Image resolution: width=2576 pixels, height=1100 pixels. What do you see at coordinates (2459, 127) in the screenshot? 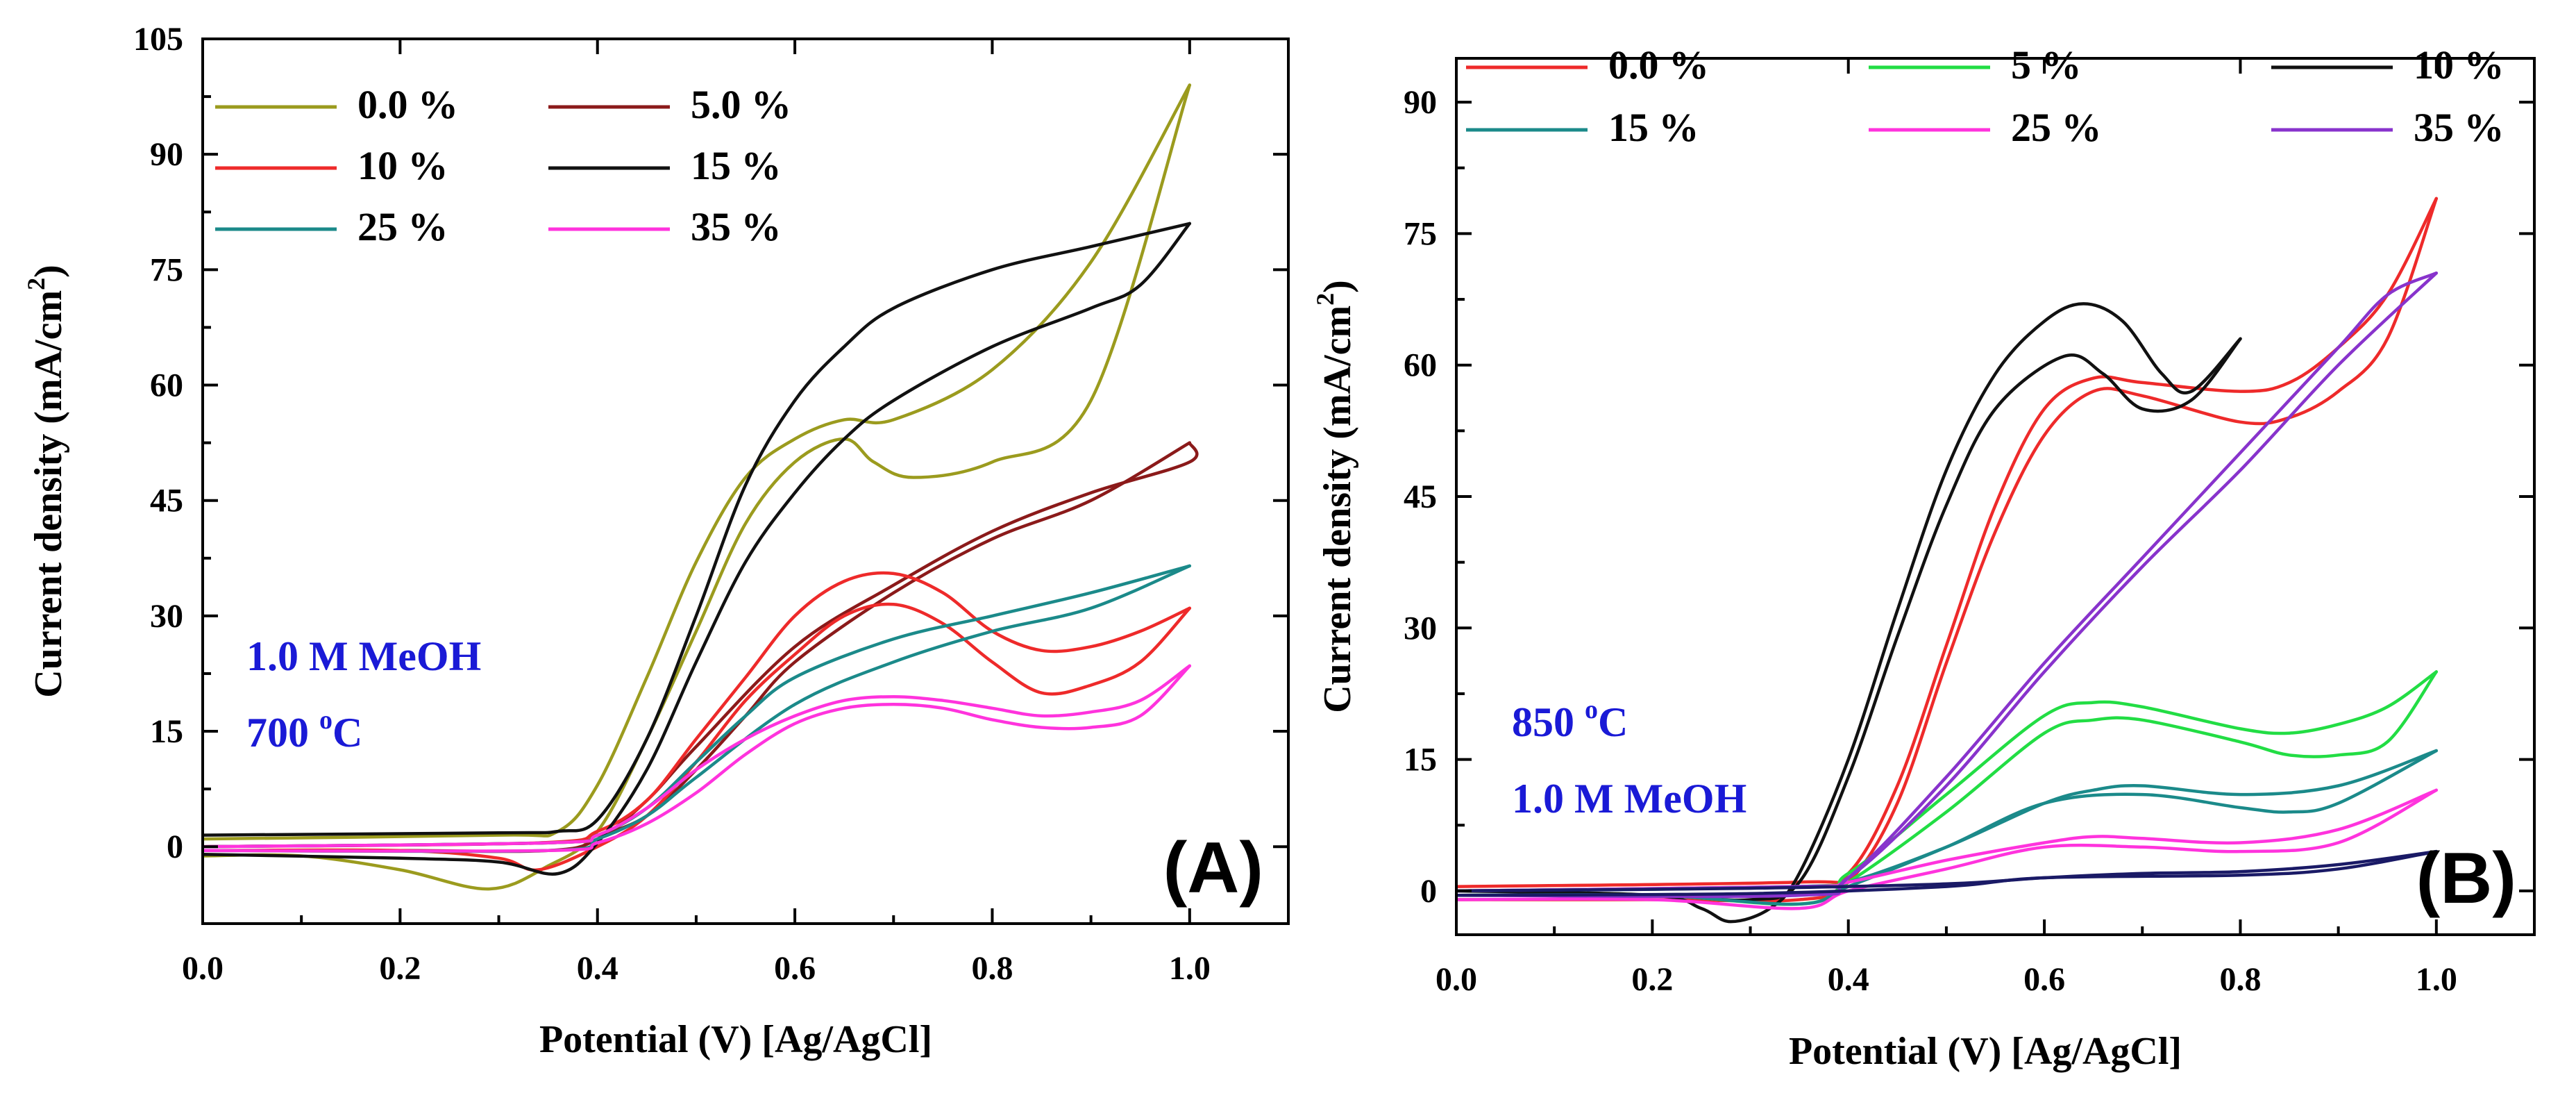
I see `panel-b-legend-label-35: 35 %` at bounding box center [2459, 127].